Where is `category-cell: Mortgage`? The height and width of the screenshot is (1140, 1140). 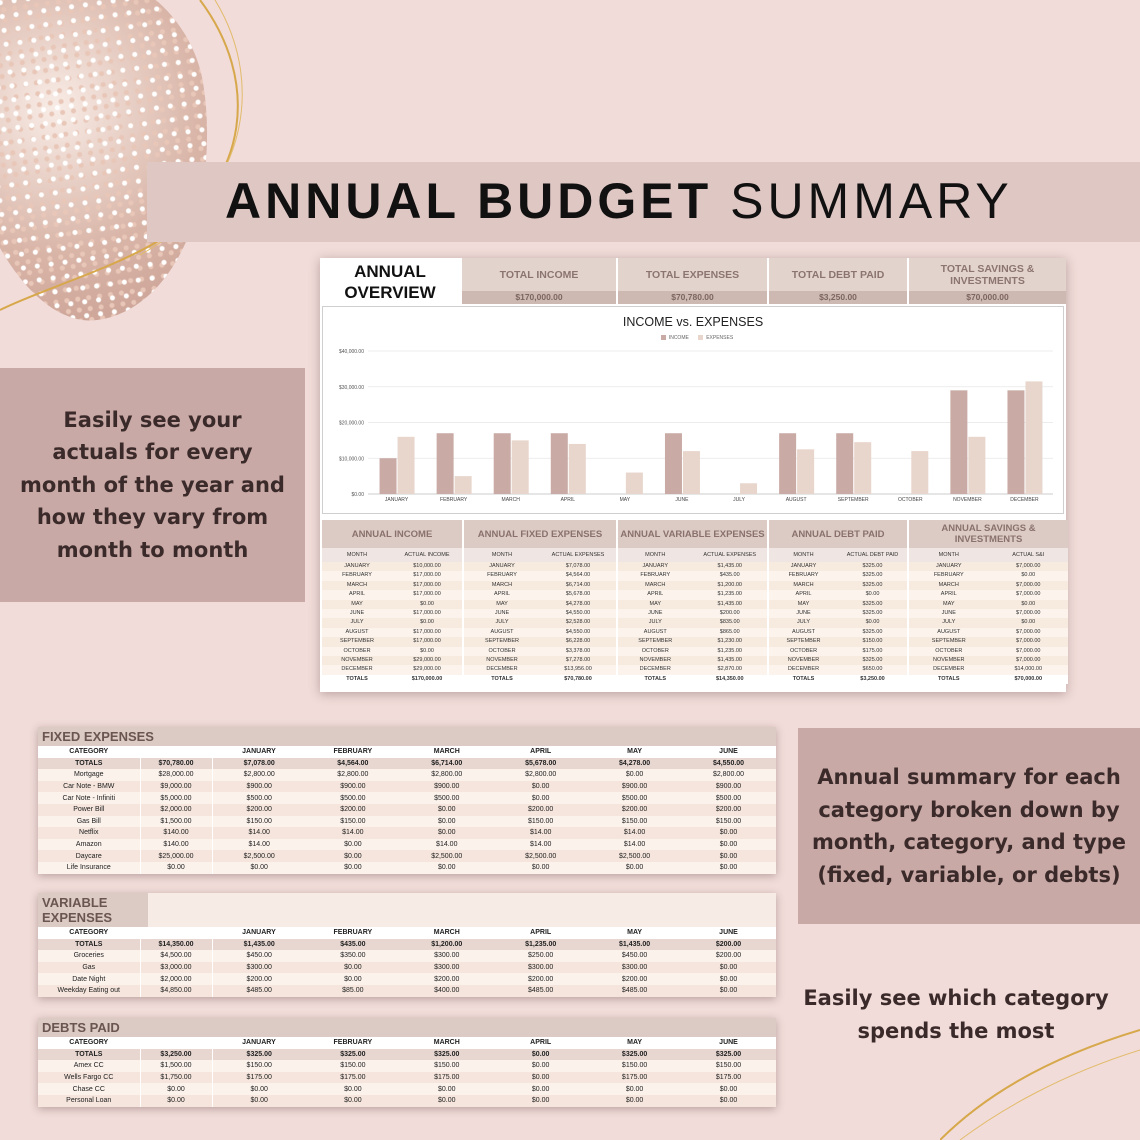 category-cell: Mortgage is located at coordinates (89, 775).